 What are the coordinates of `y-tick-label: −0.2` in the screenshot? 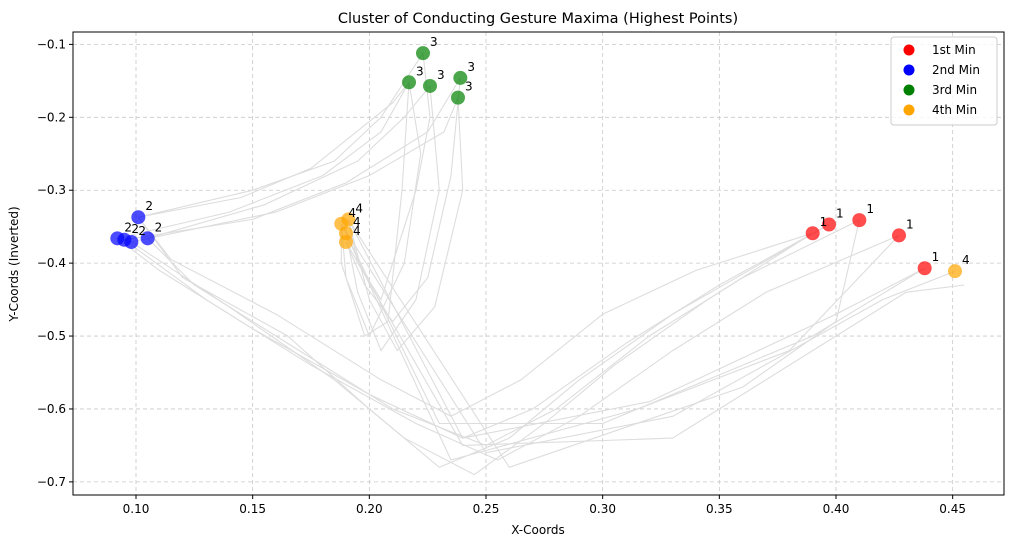 It's located at (51, 117).